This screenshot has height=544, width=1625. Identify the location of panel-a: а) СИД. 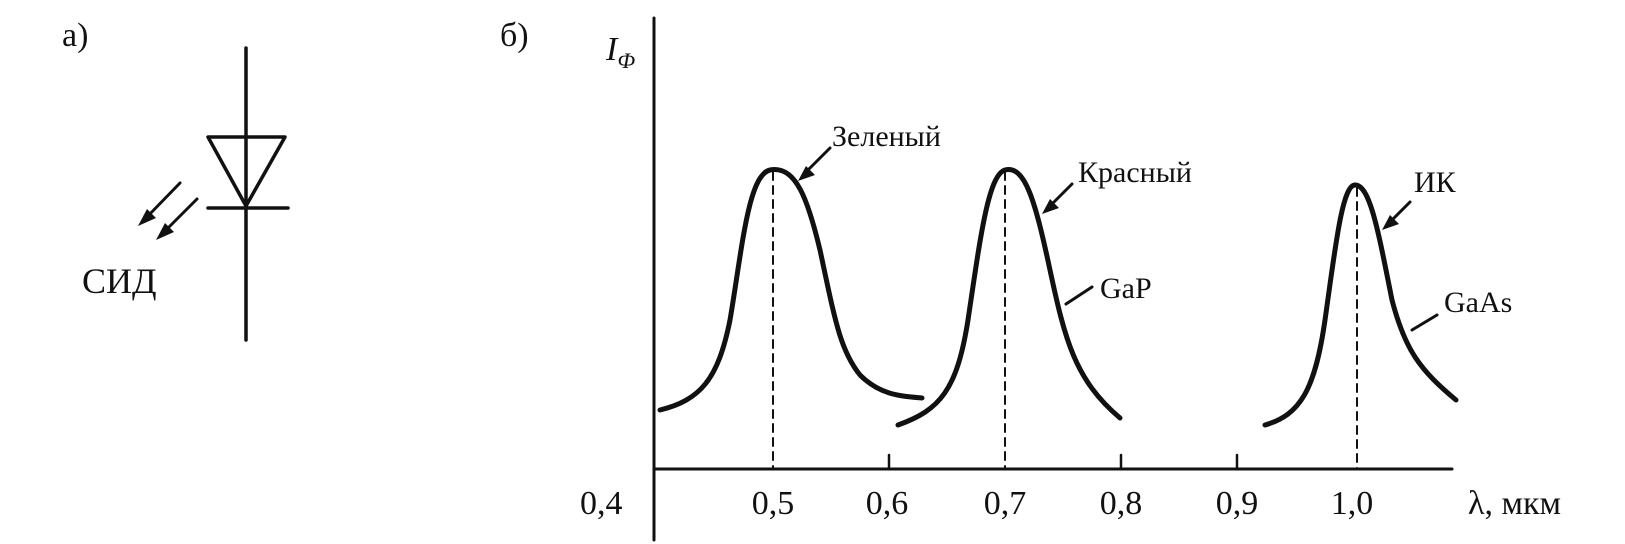
(176, 179).